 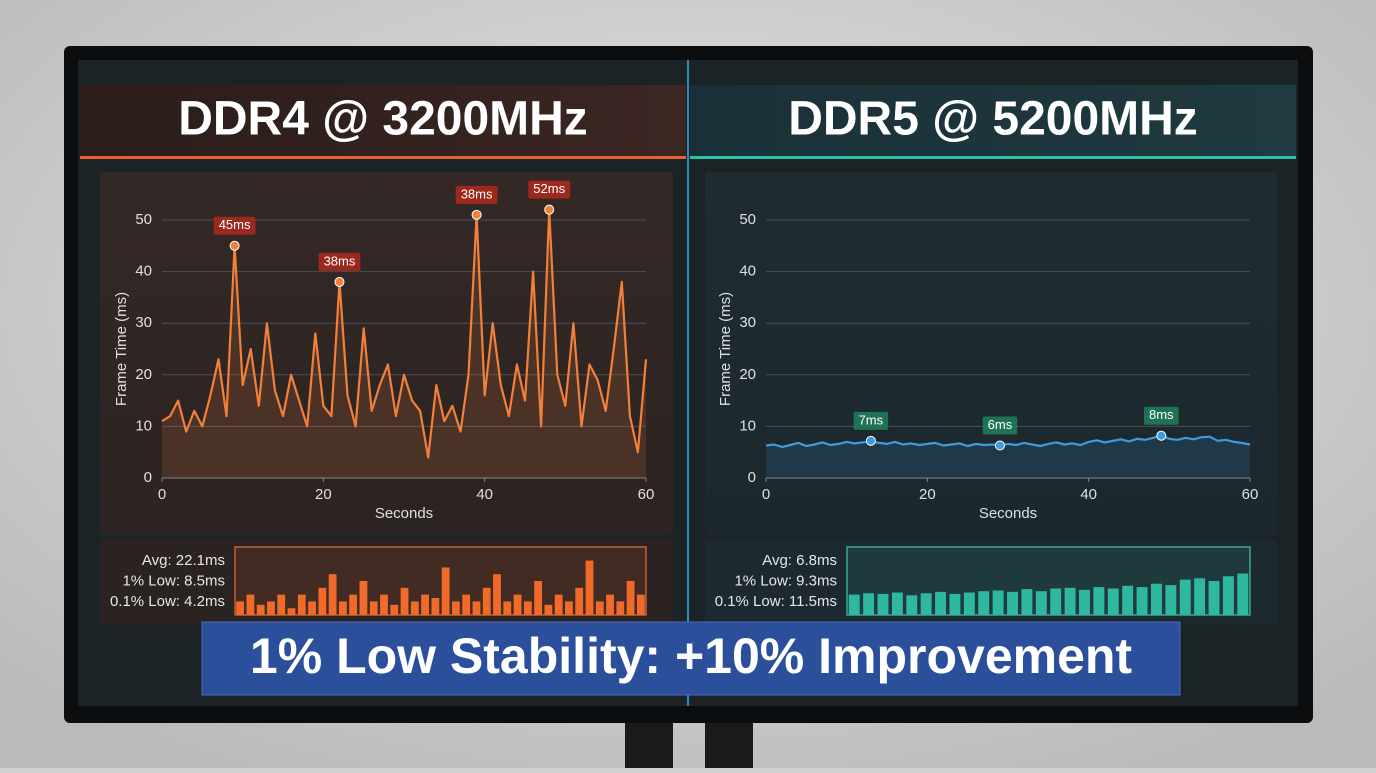 I want to click on stand-leg, so click(x=729, y=741).